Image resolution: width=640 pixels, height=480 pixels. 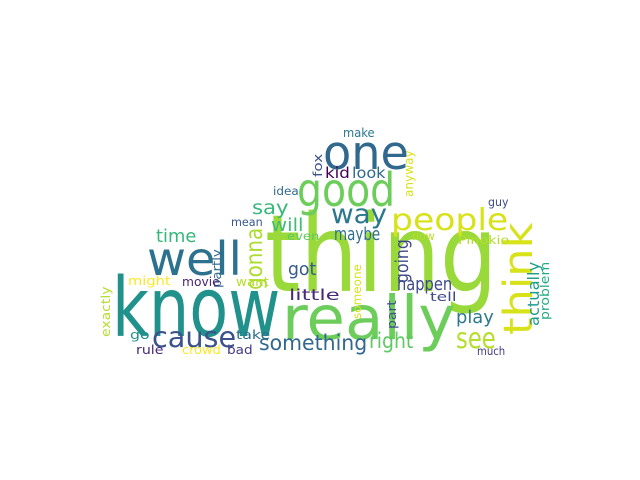 What do you see at coordinates (369, 174) in the screenshot?
I see `word-look: look` at bounding box center [369, 174].